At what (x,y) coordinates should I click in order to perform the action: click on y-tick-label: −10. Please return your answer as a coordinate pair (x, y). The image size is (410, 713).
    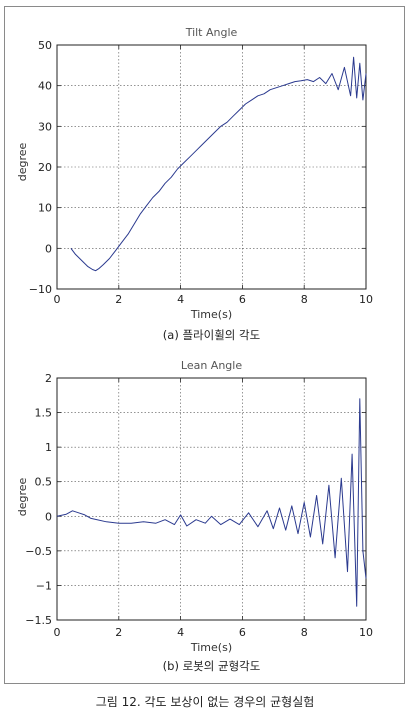
    Looking at the image, I should click on (40, 289).